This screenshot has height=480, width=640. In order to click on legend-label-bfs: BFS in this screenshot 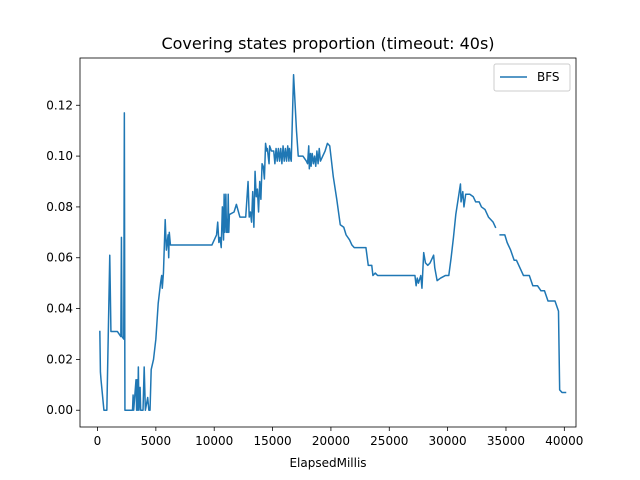, I will do `click(548, 77)`.